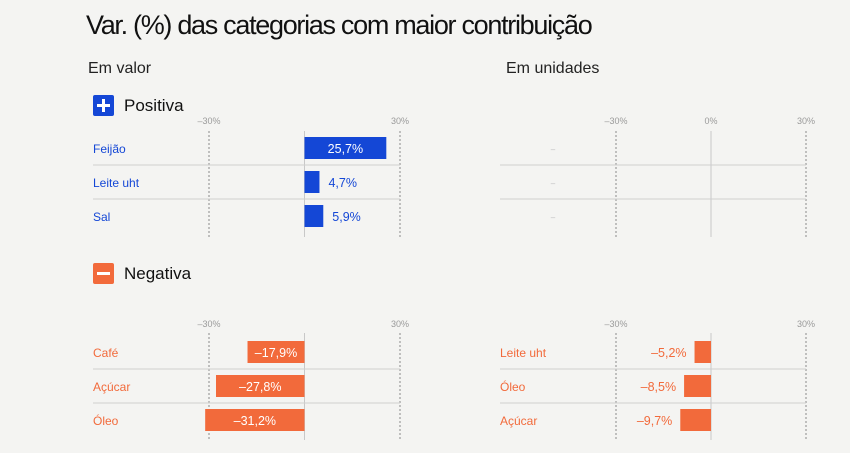  I want to click on section-positiva: Positiva, so click(138, 105).